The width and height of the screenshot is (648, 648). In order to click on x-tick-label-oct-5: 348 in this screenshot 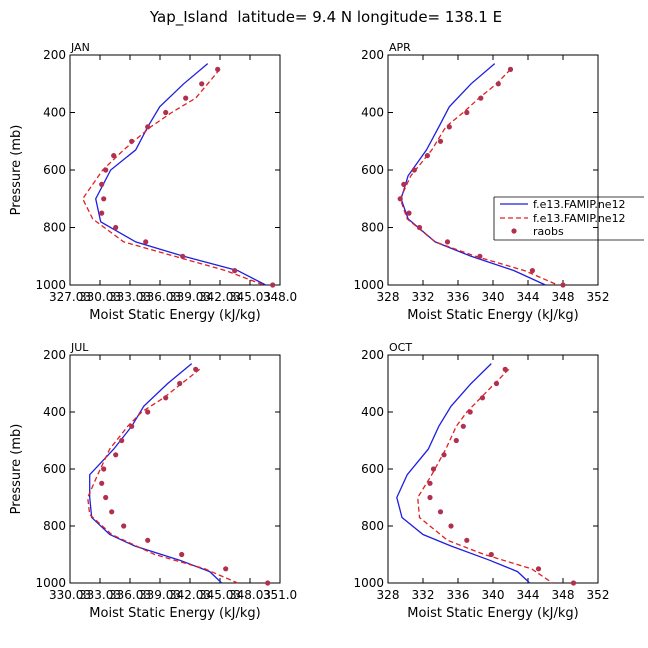, I will do `click(563, 595)`.